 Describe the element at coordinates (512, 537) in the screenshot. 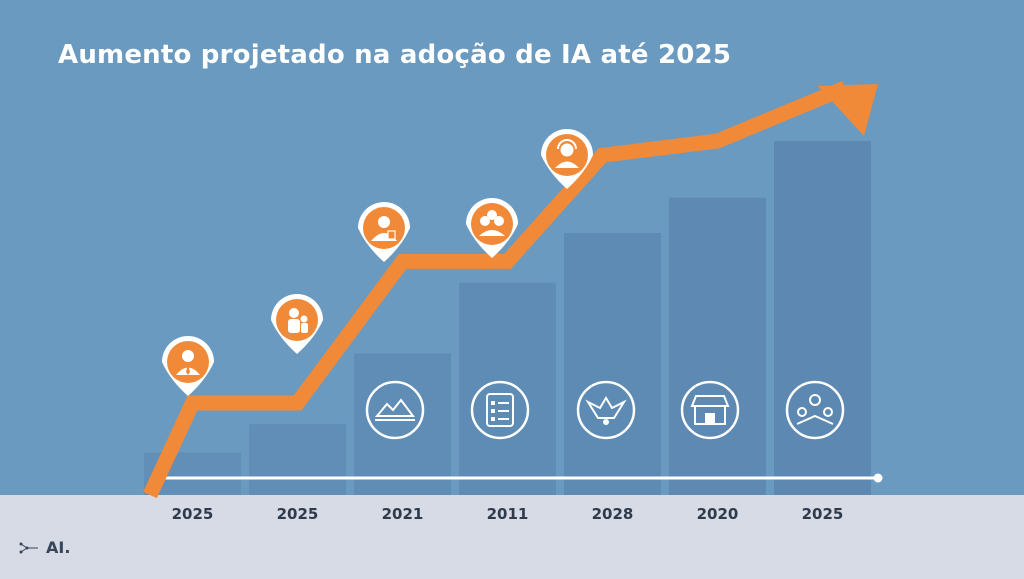

I see `footer-band` at that location.